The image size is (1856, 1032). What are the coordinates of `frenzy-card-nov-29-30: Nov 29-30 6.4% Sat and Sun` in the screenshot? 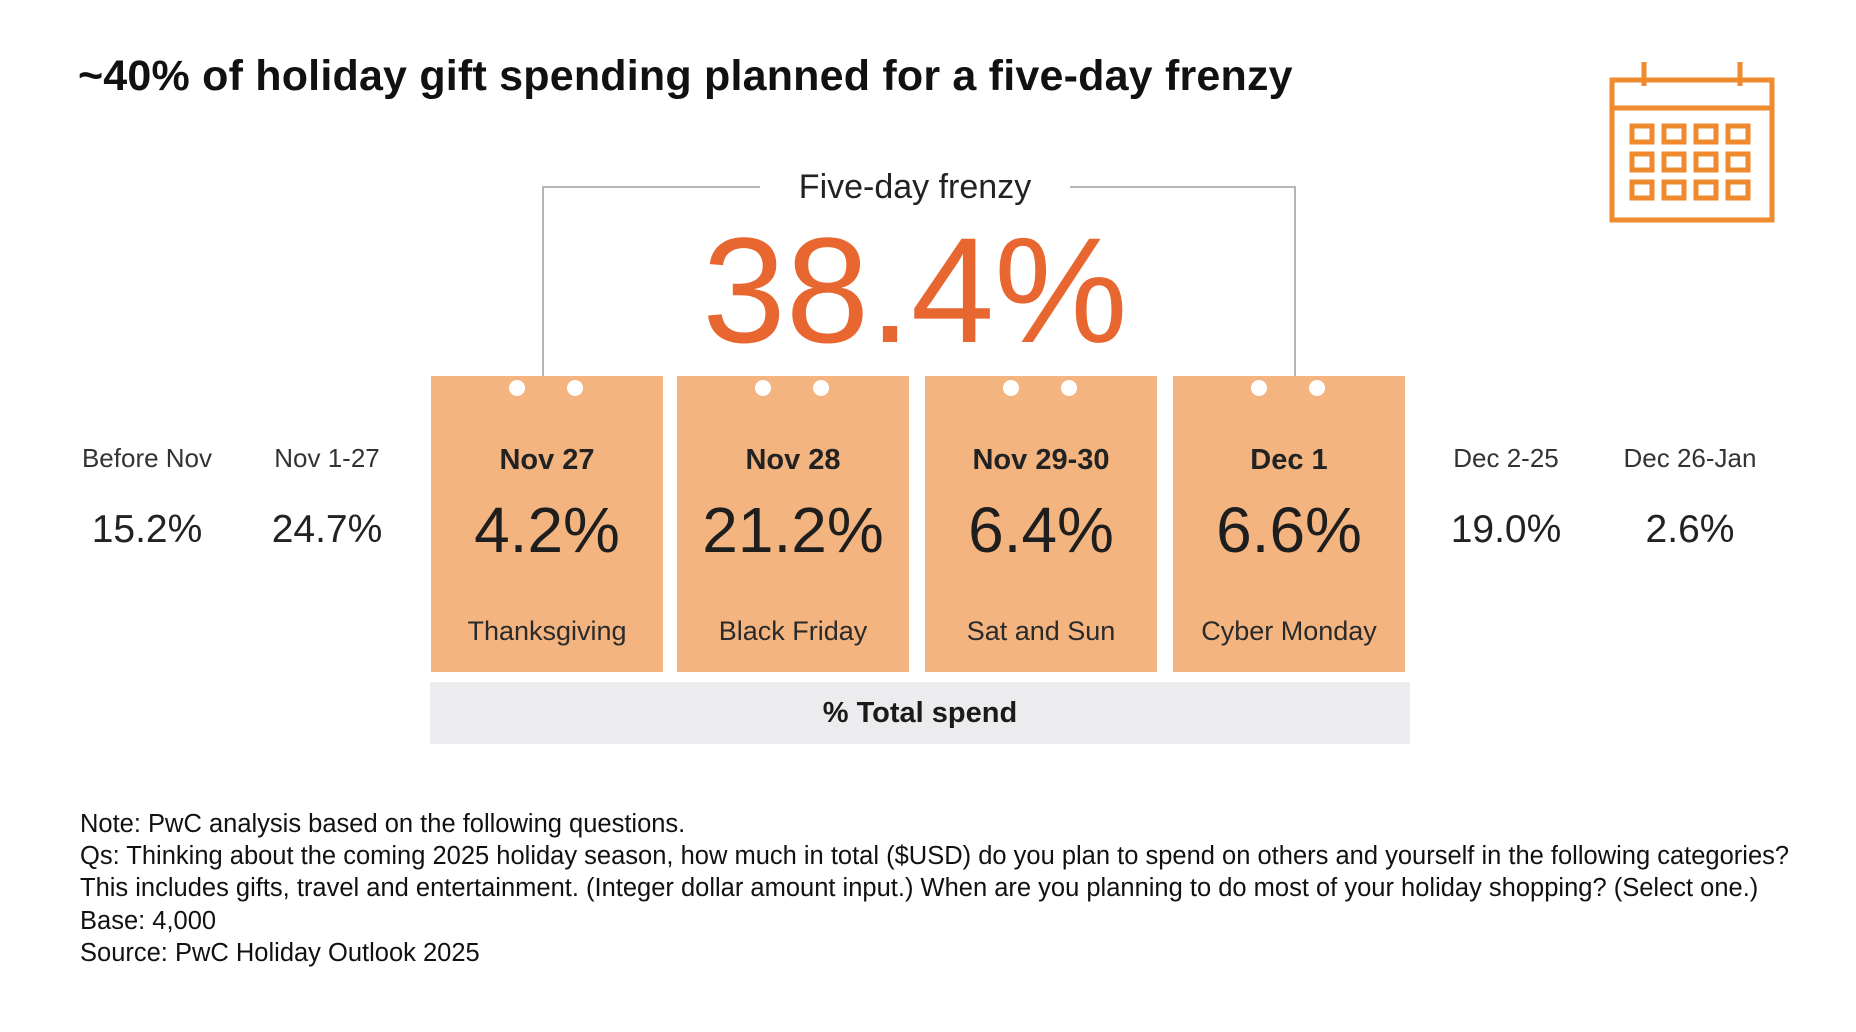 It's located at (1041, 524).